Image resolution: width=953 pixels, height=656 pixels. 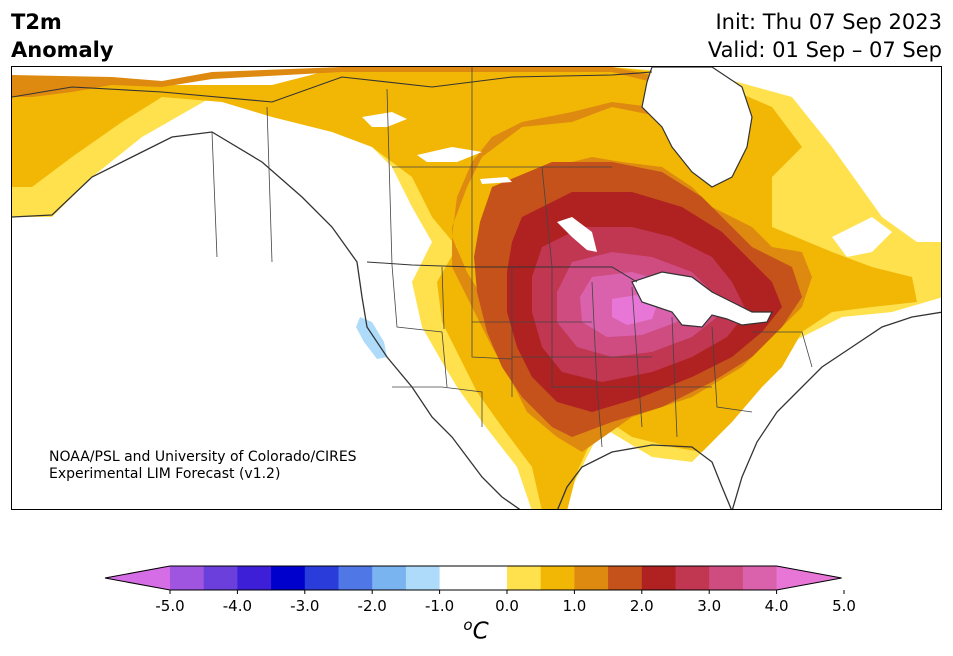 What do you see at coordinates (165, 474) in the screenshot?
I see `credit-line-2: Experimental LIM Forecast (v1.2)` at bounding box center [165, 474].